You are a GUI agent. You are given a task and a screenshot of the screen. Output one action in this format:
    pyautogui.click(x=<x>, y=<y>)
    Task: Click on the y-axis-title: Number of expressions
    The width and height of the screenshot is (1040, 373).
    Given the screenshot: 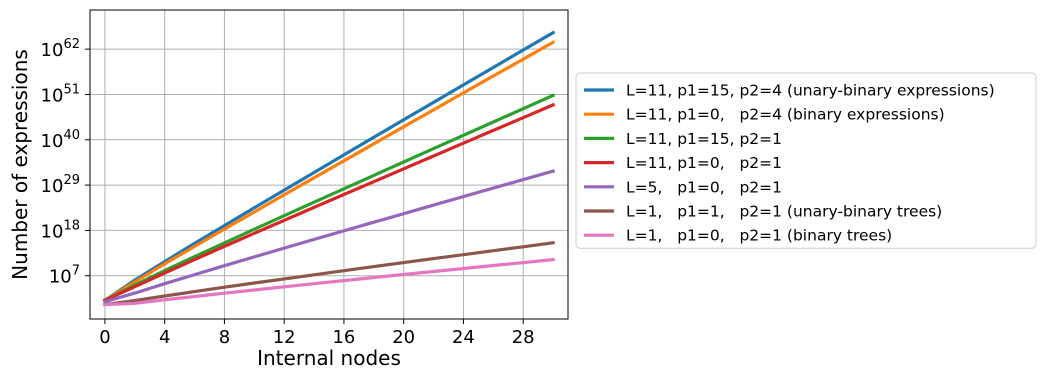 What is the action you would take?
    pyautogui.click(x=20, y=164)
    